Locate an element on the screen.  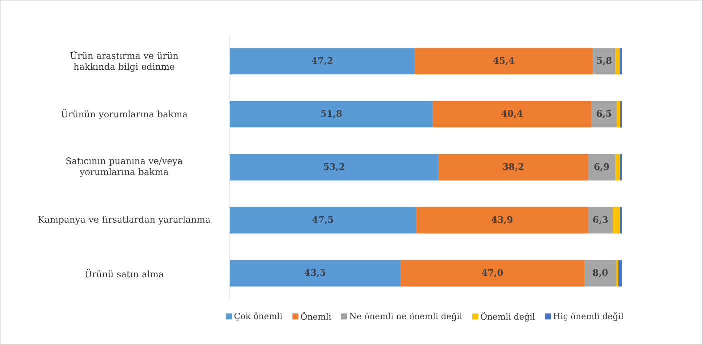
data-label: 43,9 is located at coordinates (502, 220).